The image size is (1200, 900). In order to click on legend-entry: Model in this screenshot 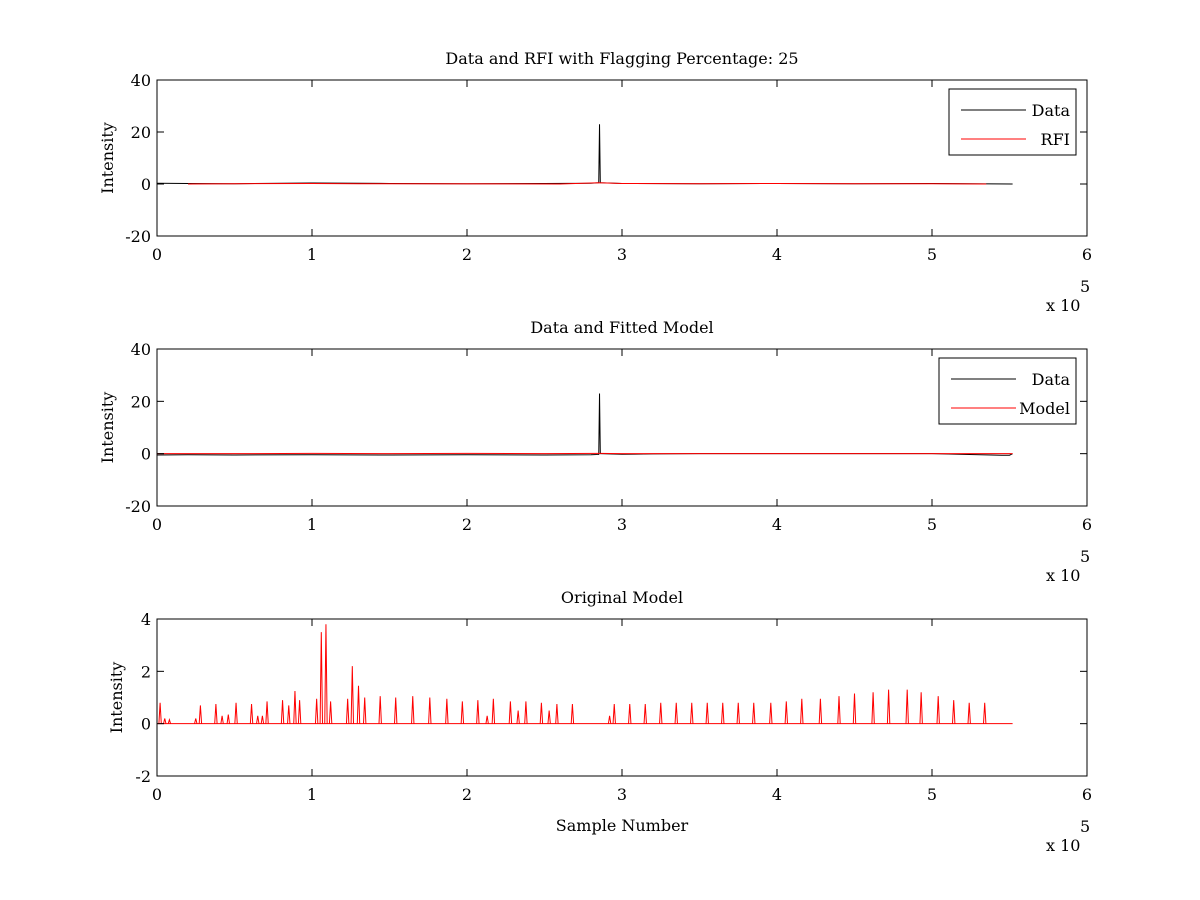, I will do `click(1044, 408)`.